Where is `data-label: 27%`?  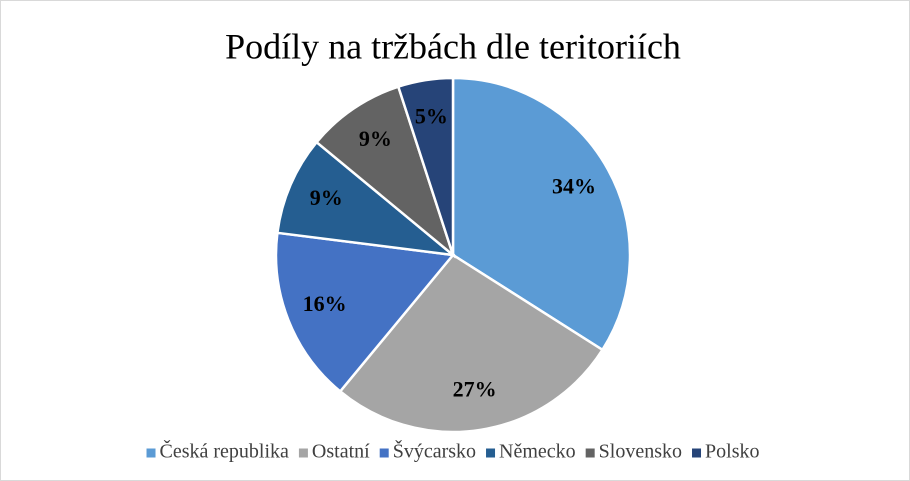
data-label: 27% is located at coordinates (475, 388).